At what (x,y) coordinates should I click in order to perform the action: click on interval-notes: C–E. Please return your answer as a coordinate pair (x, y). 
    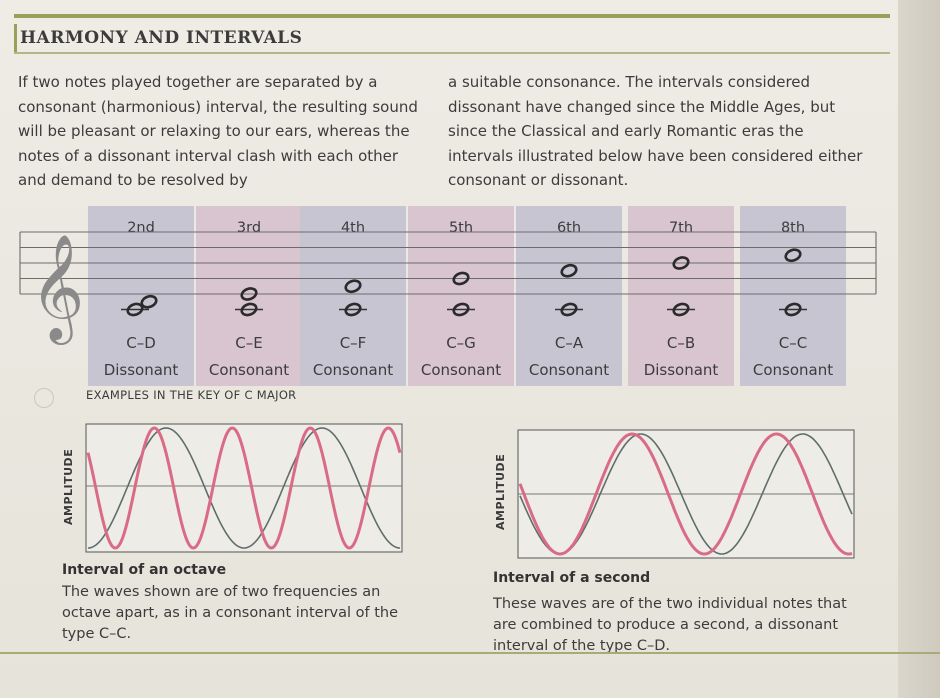
    Looking at the image, I should click on (249, 343).